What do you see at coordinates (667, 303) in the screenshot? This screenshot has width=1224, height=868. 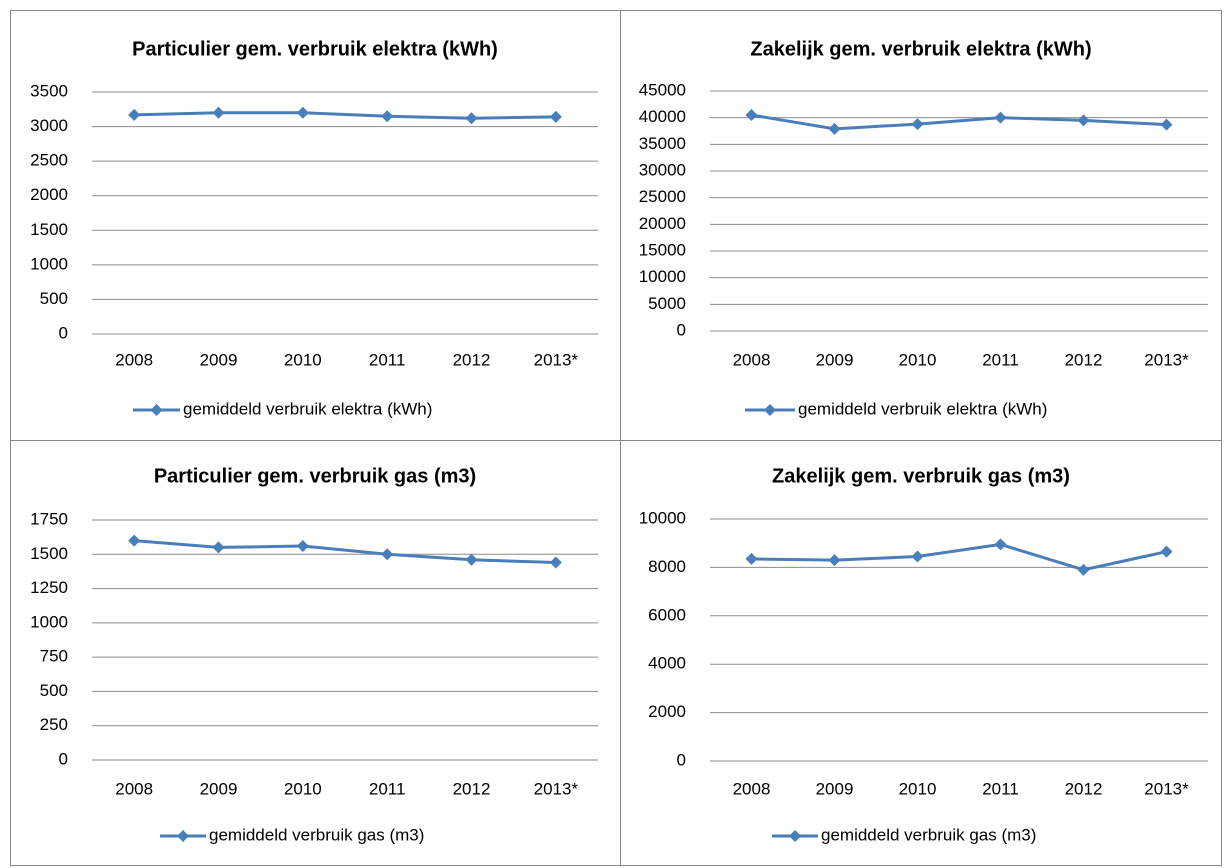 I see `y-tick-label: 5000` at bounding box center [667, 303].